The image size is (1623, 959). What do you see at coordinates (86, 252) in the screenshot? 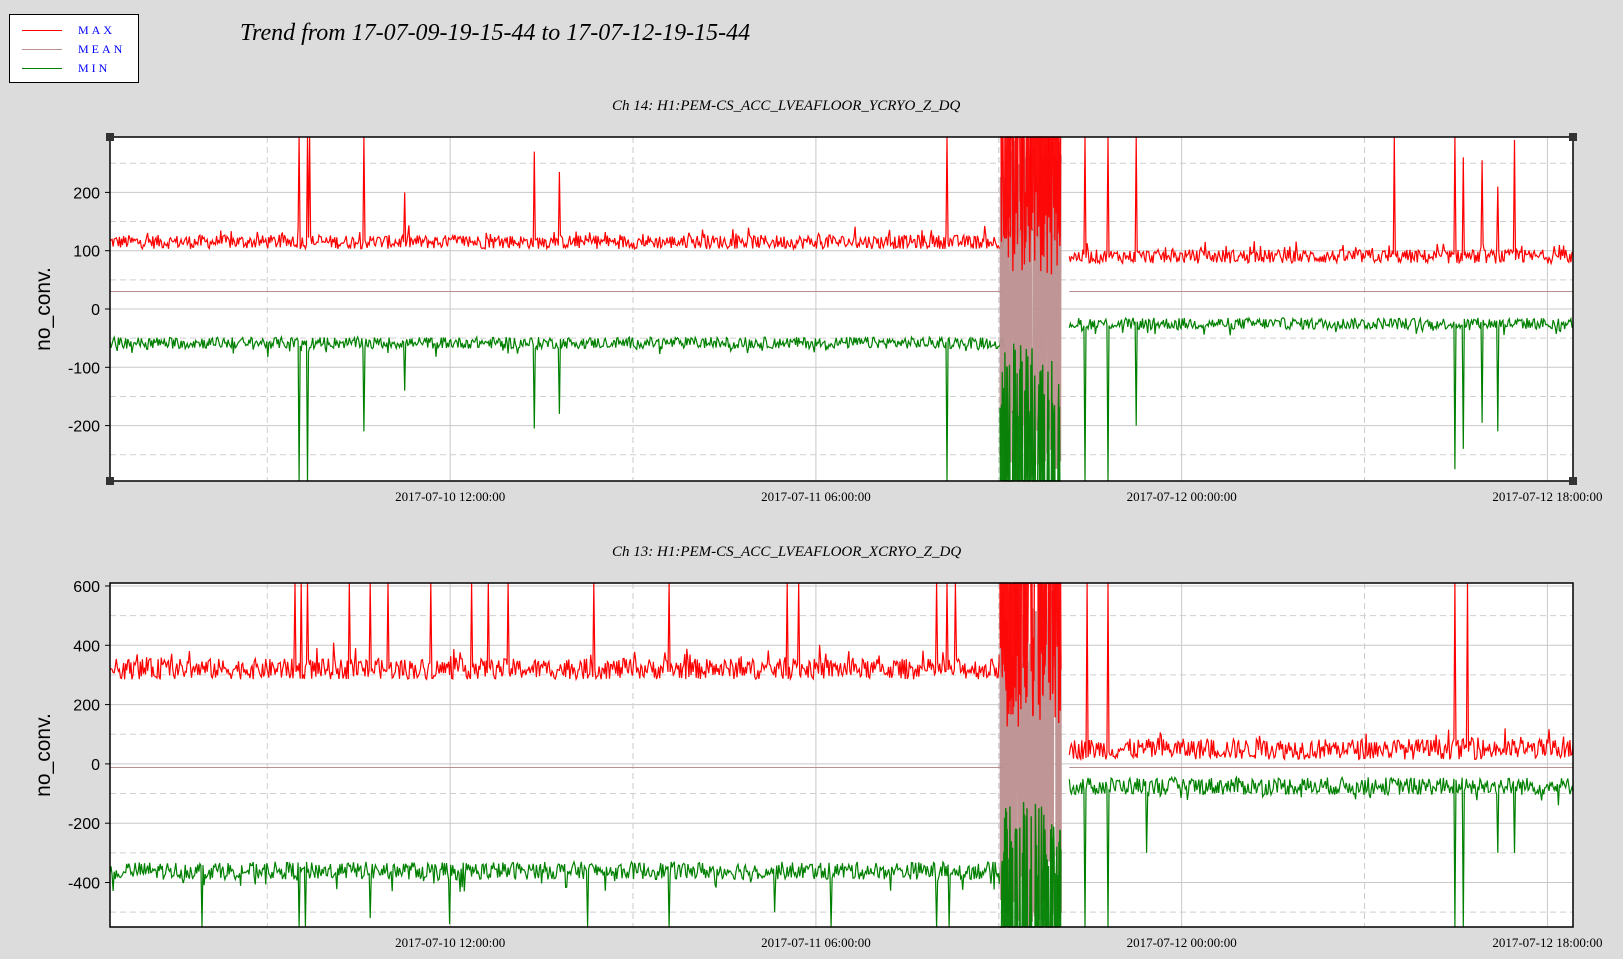
I see `y-tick-label: 100` at bounding box center [86, 252].